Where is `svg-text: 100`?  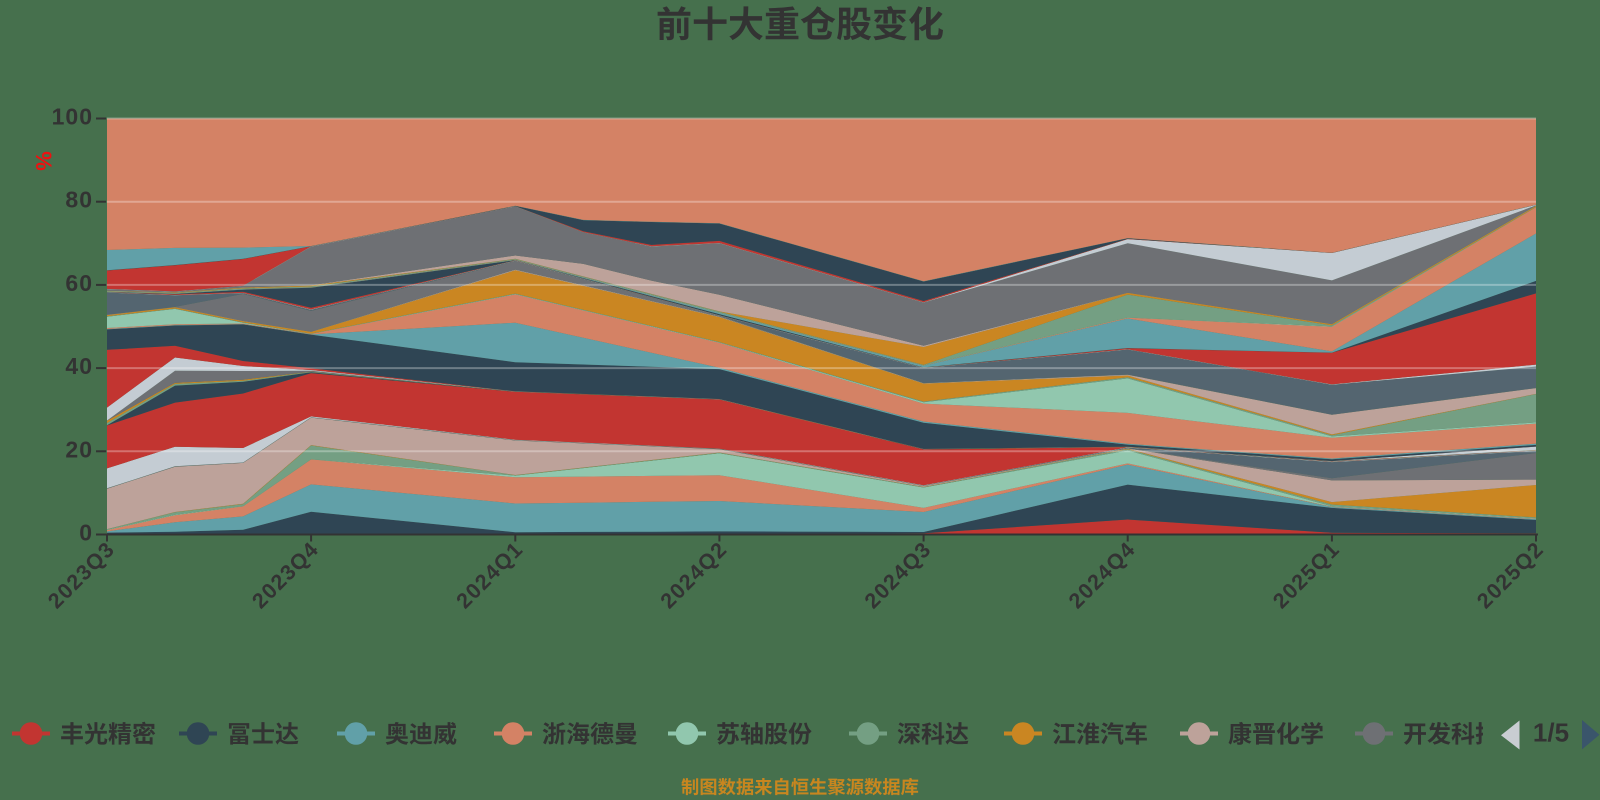 svg-text: 100 is located at coordinates (72, 117).